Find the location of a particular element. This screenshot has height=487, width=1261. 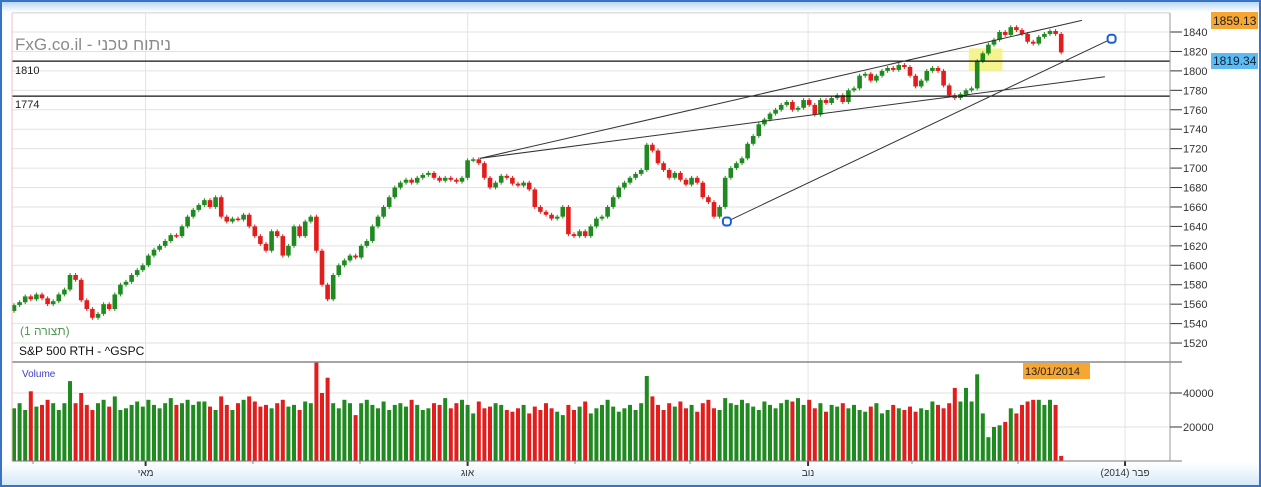

y-tick-label: 1740 is located at coordinates (1195, 130).